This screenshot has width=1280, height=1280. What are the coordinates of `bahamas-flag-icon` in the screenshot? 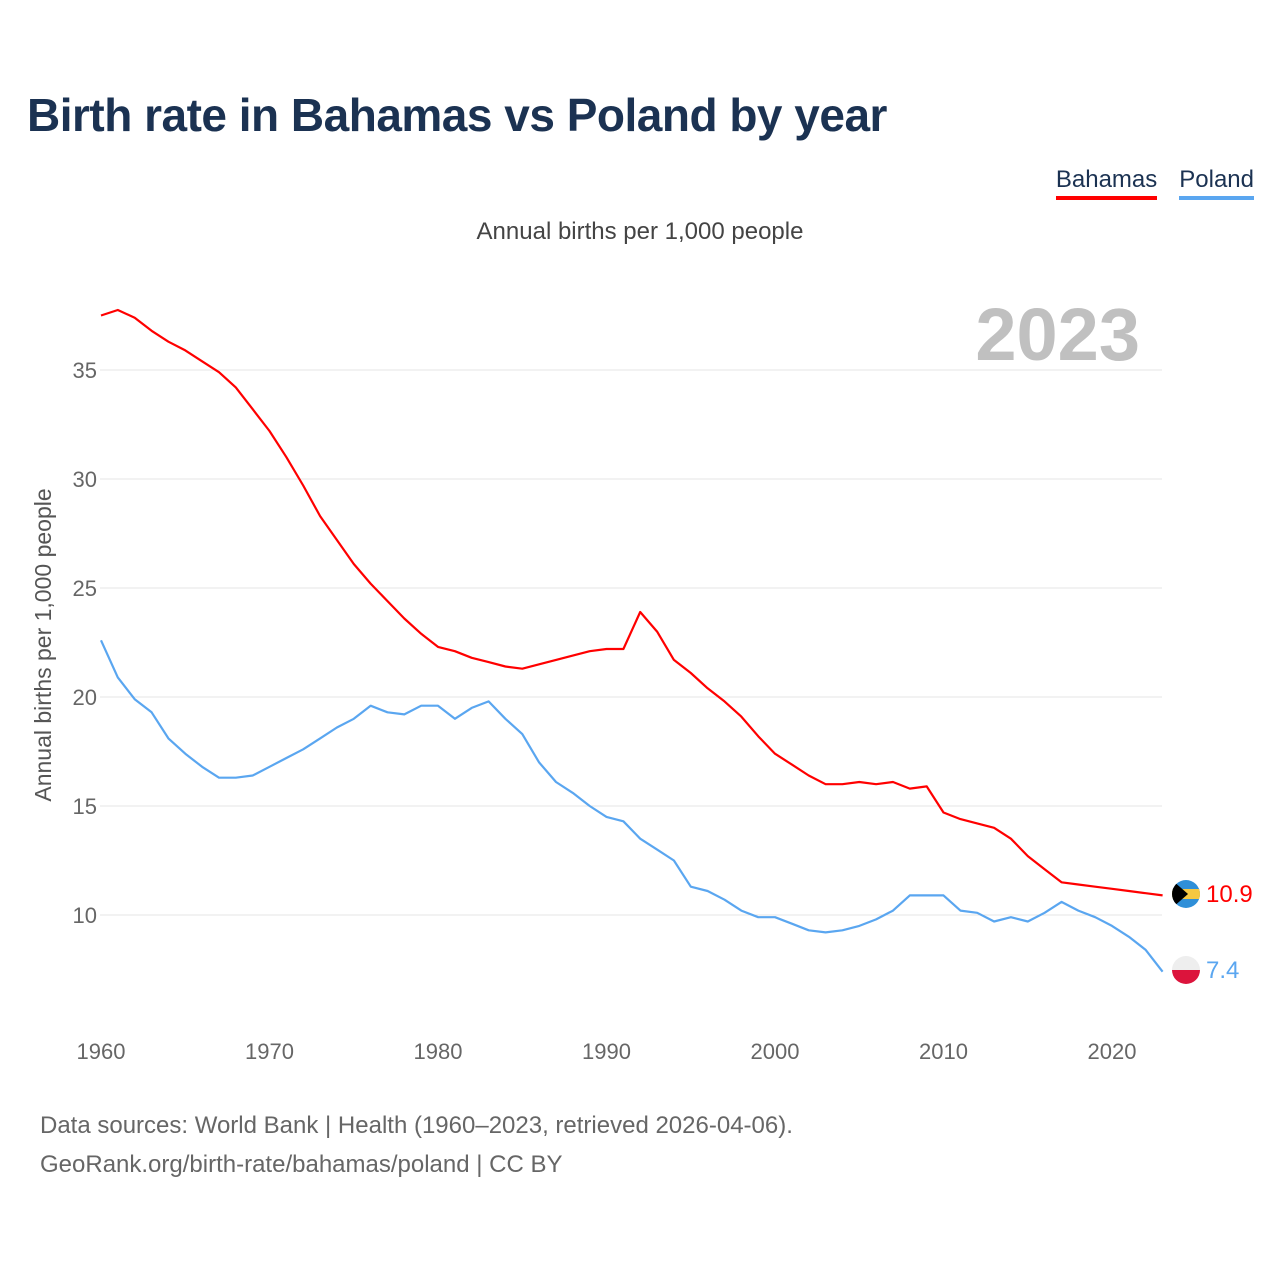 It's located at (1186, 894).